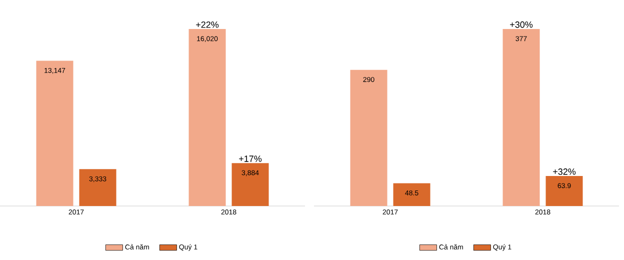  What do you see at coordinates (521, 24) in the screenshot?
I see `annotation: +30%` at bounding box center [521, 24].